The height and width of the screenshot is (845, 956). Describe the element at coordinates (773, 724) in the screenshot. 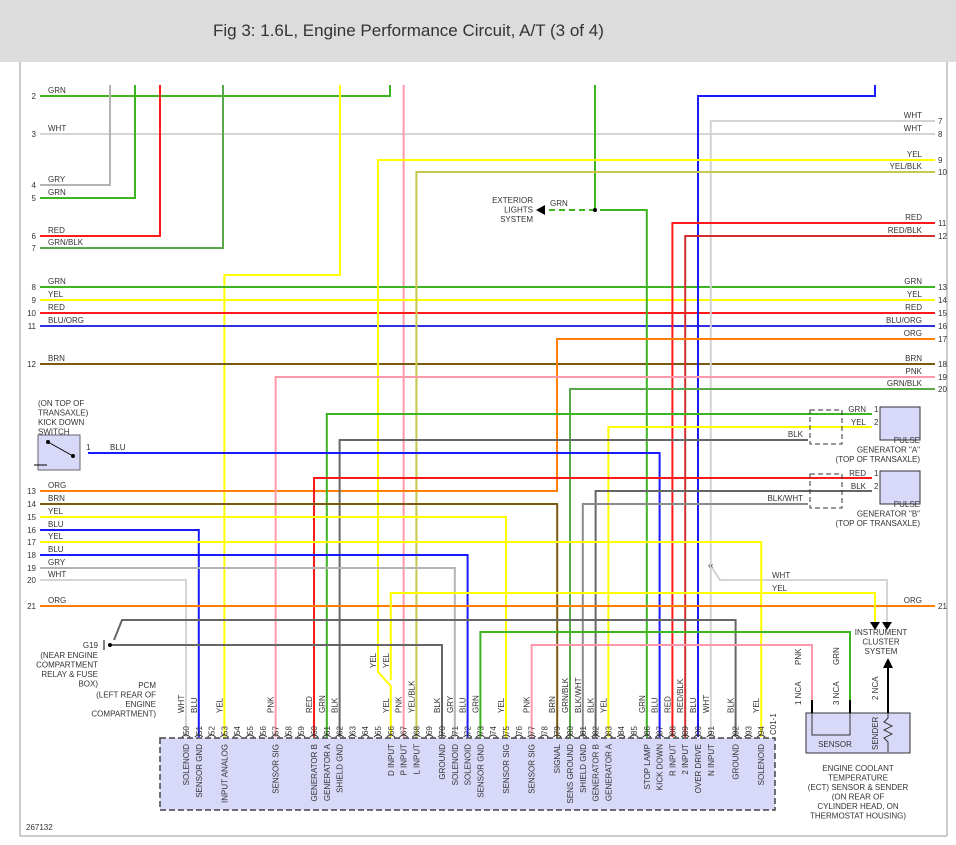

I see `connector-id: C01-1` at that location.